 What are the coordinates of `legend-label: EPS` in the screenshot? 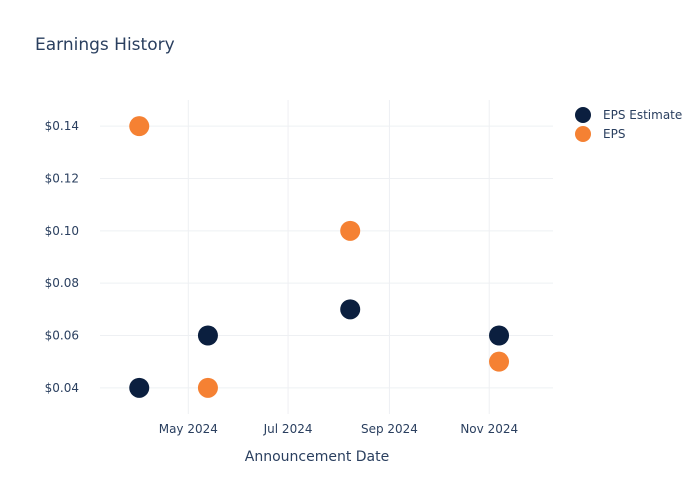 It's located at (614, 134).